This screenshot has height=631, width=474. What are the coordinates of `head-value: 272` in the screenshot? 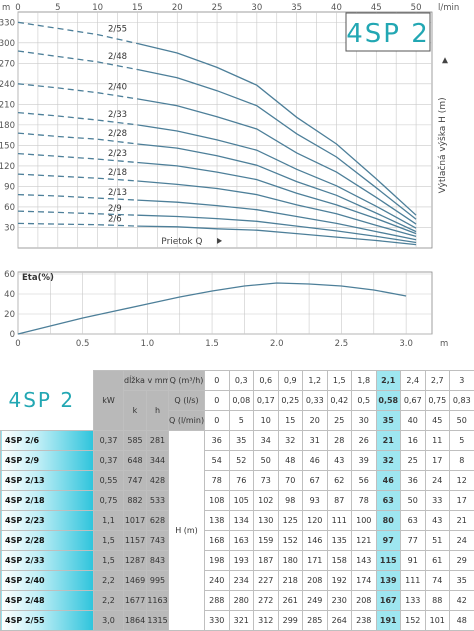 It's located at (266, 601).